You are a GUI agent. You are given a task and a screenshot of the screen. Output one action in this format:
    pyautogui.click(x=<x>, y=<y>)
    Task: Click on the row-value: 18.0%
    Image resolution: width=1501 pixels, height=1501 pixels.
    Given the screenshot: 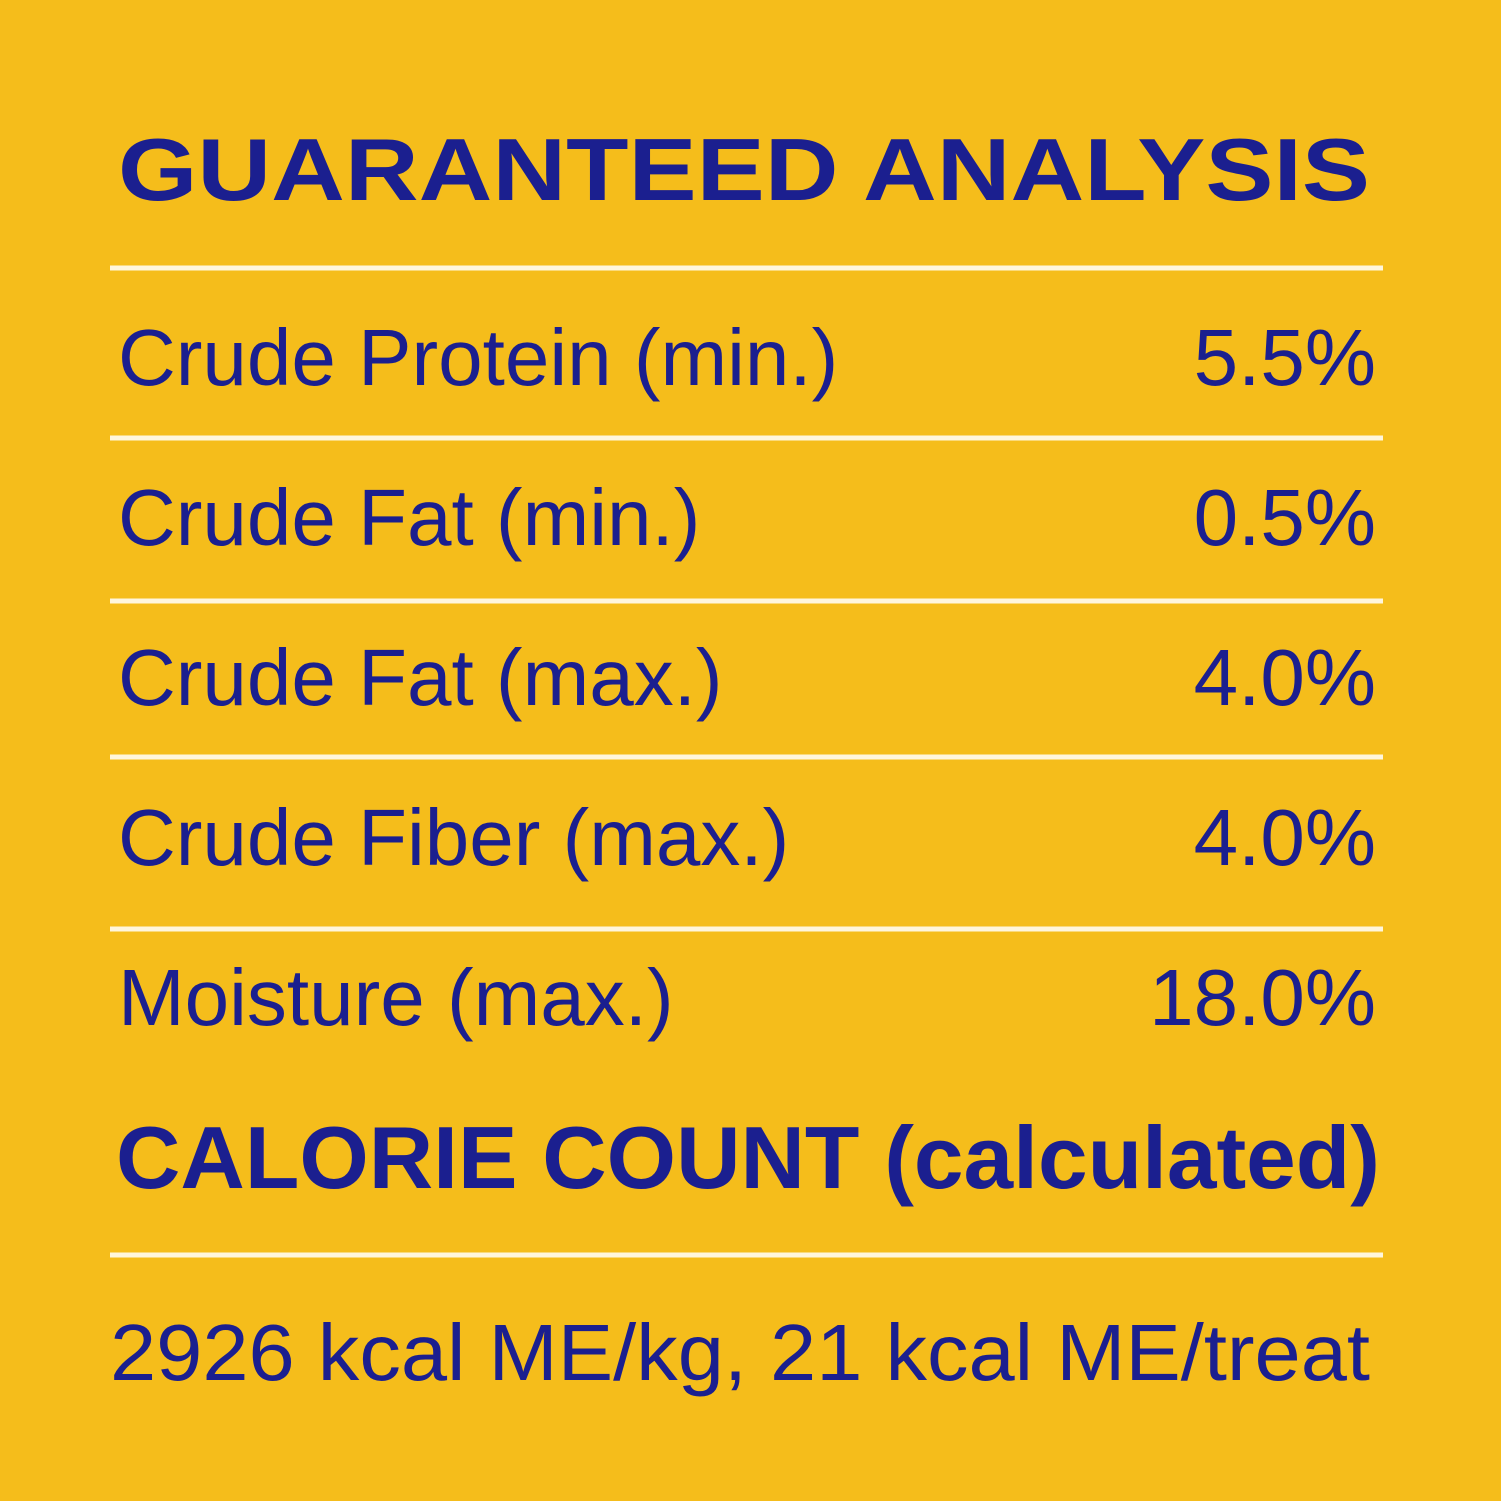 What is the action you would take?
    pyautogui.click(x=1262, y=997)
    